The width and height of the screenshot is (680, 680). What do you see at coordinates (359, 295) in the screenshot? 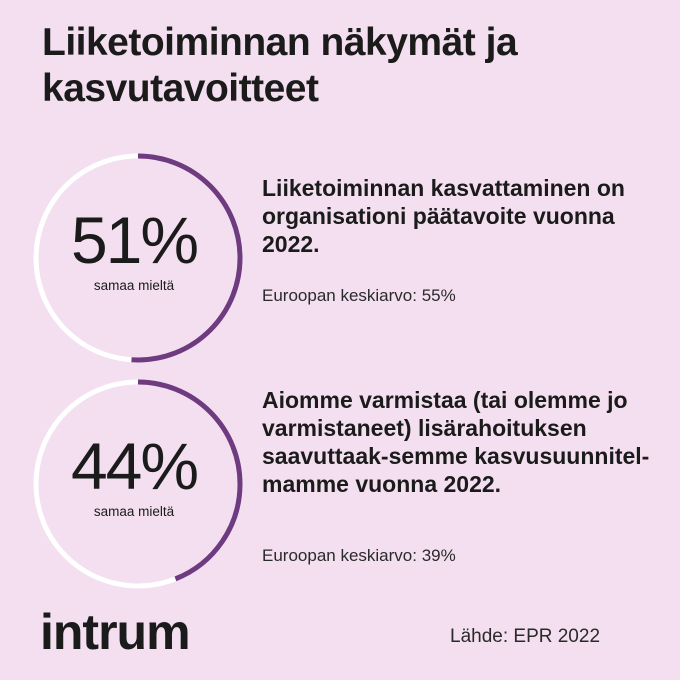
I see `europe-average: Euroopan keskiarvo: 55%` at bounding box center [359, 295].